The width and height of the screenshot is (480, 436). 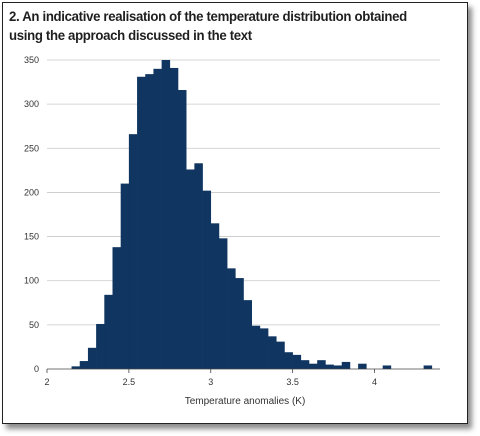 What do you see at coordinates (31, 60) in the screenshot?
I see `y-tick-label: 350` at bounding box center [31, 60].